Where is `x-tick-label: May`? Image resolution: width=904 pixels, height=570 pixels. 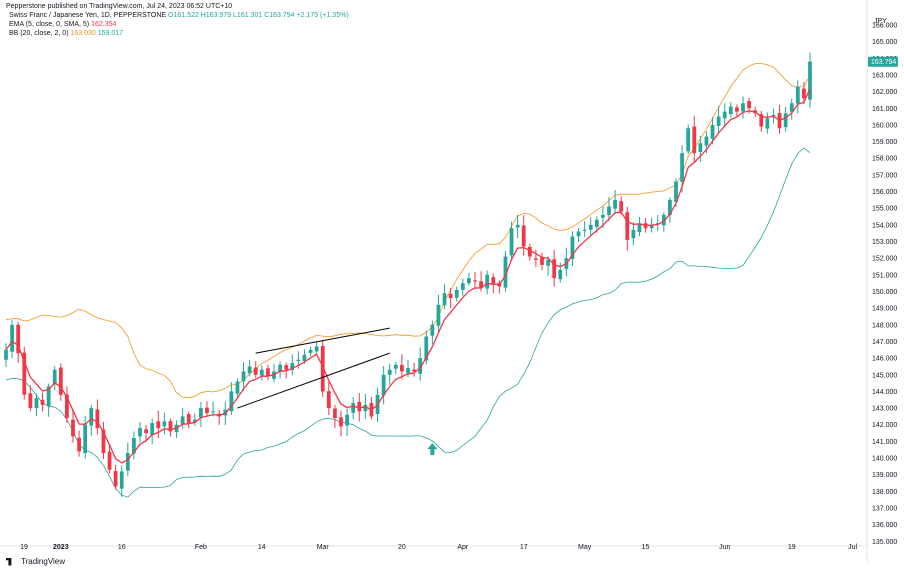 x-tick-label: May is located at coordinates (585, 547).